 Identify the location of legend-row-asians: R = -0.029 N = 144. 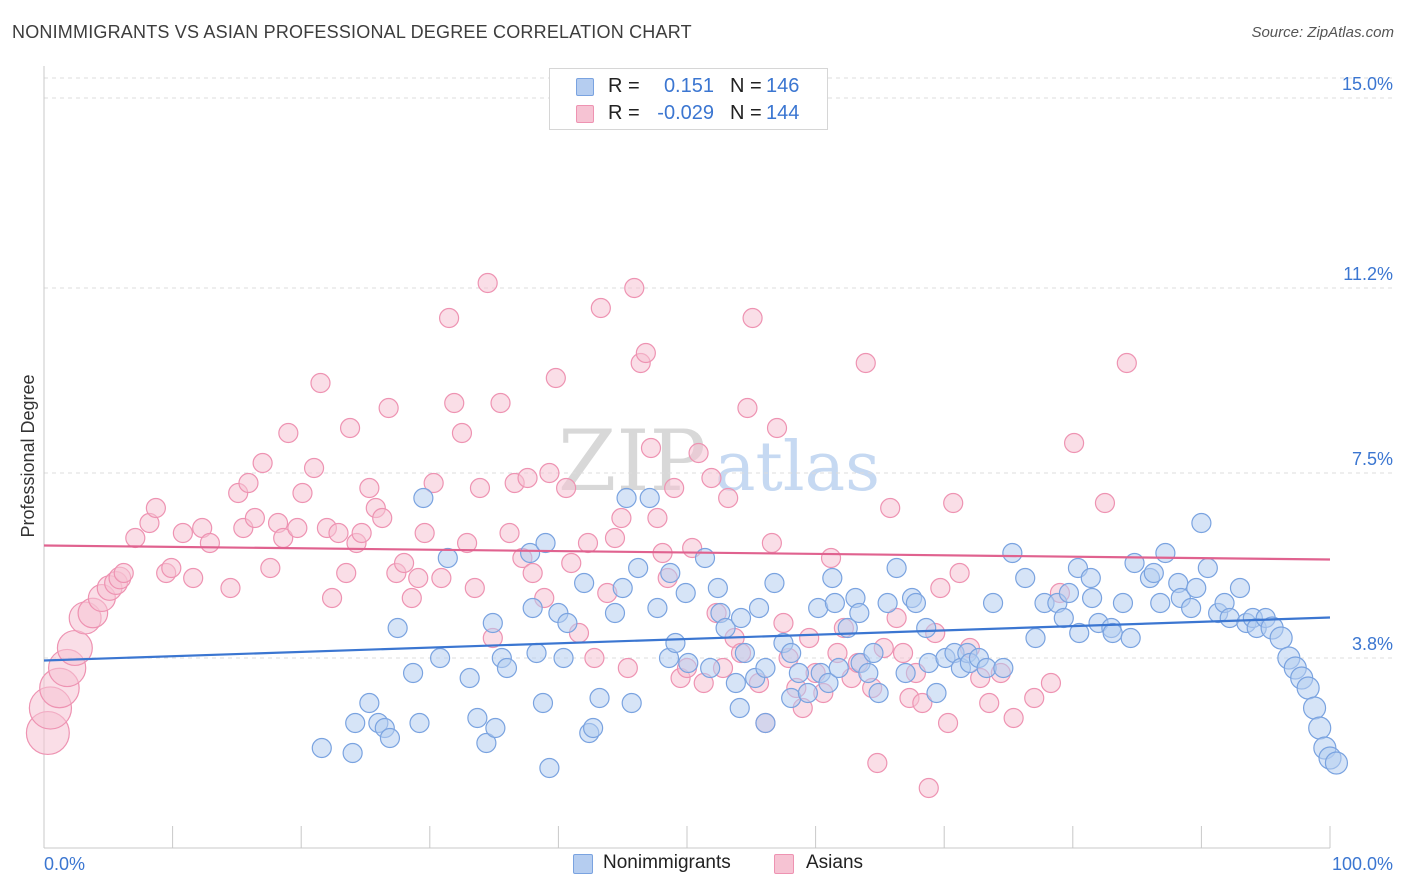
(688, 115).